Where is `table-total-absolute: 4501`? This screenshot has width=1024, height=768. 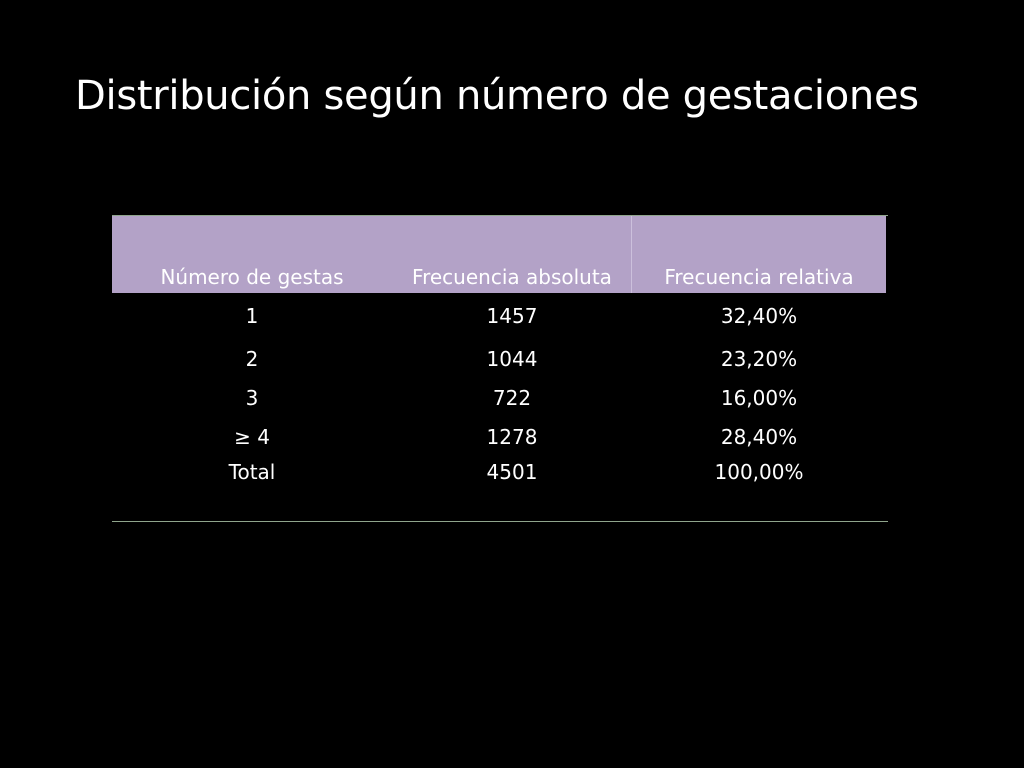 table-total-absolute: 4501 is located at coordinates (512, 472).